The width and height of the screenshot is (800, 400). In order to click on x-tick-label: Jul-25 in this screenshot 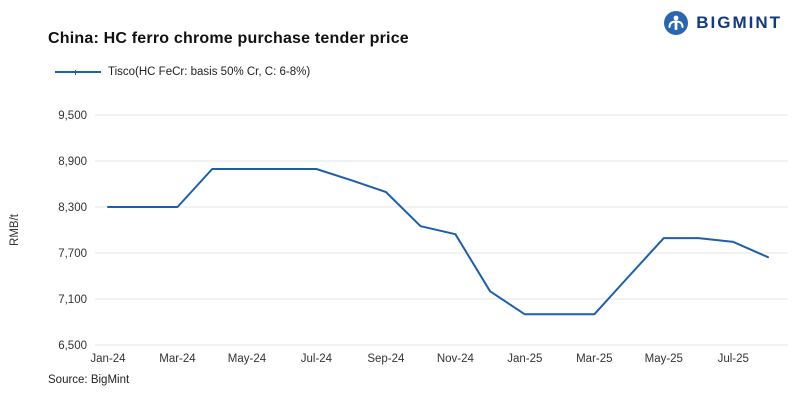, I will do `click(733, 359)`.